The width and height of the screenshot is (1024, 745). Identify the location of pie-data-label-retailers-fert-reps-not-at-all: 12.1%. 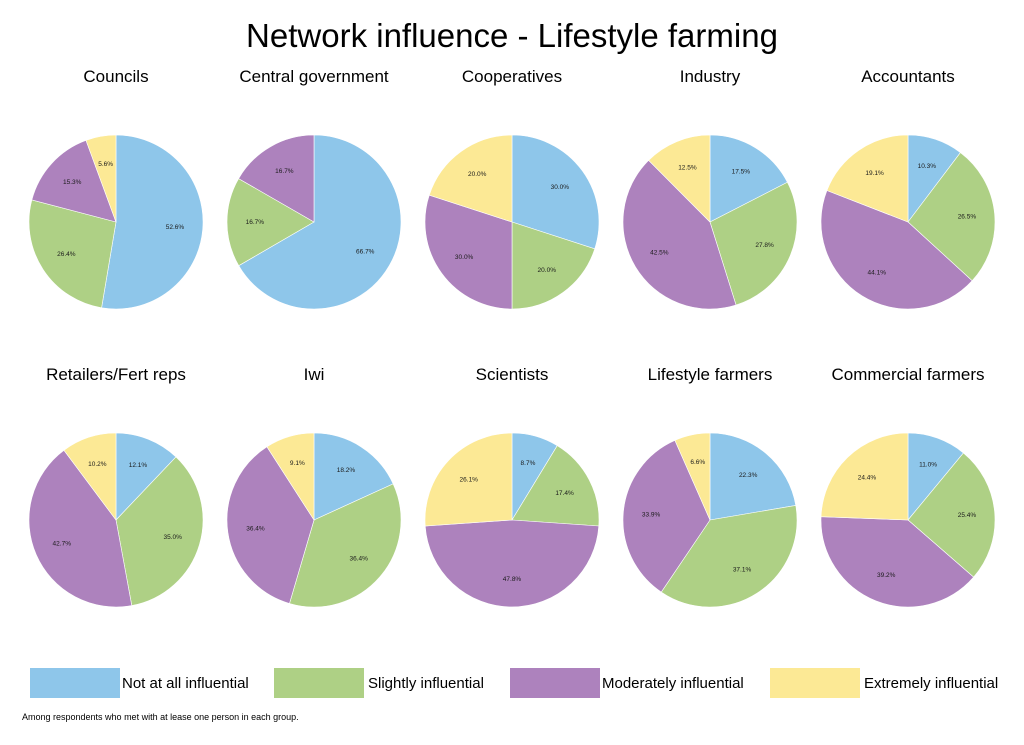
(138, 465).